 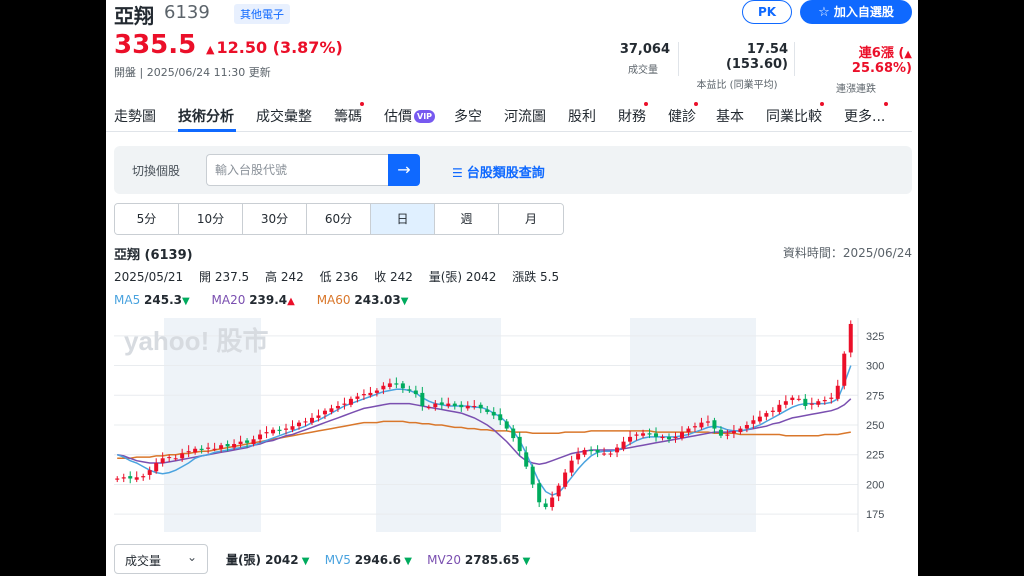 I want to click on period-30min: 30分, so click(x=275, y=219).